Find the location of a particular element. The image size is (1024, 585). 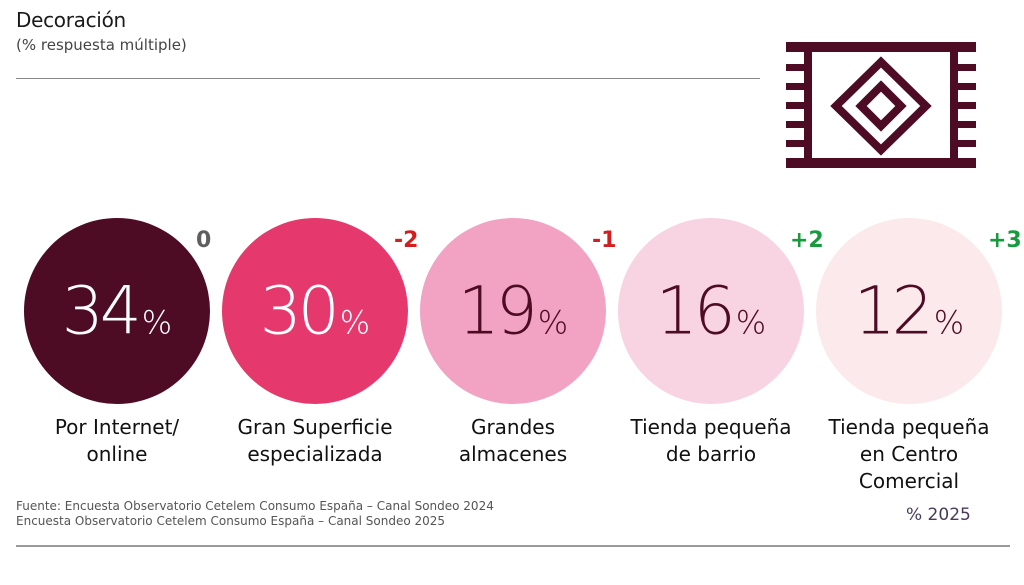

header-divider is located at coordinates (388, 78).